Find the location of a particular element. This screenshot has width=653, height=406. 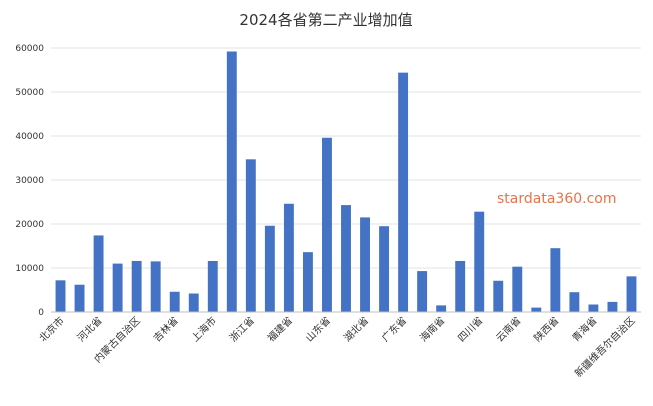

x-tick-label: 海南省 is located at coordinates (432, 329).